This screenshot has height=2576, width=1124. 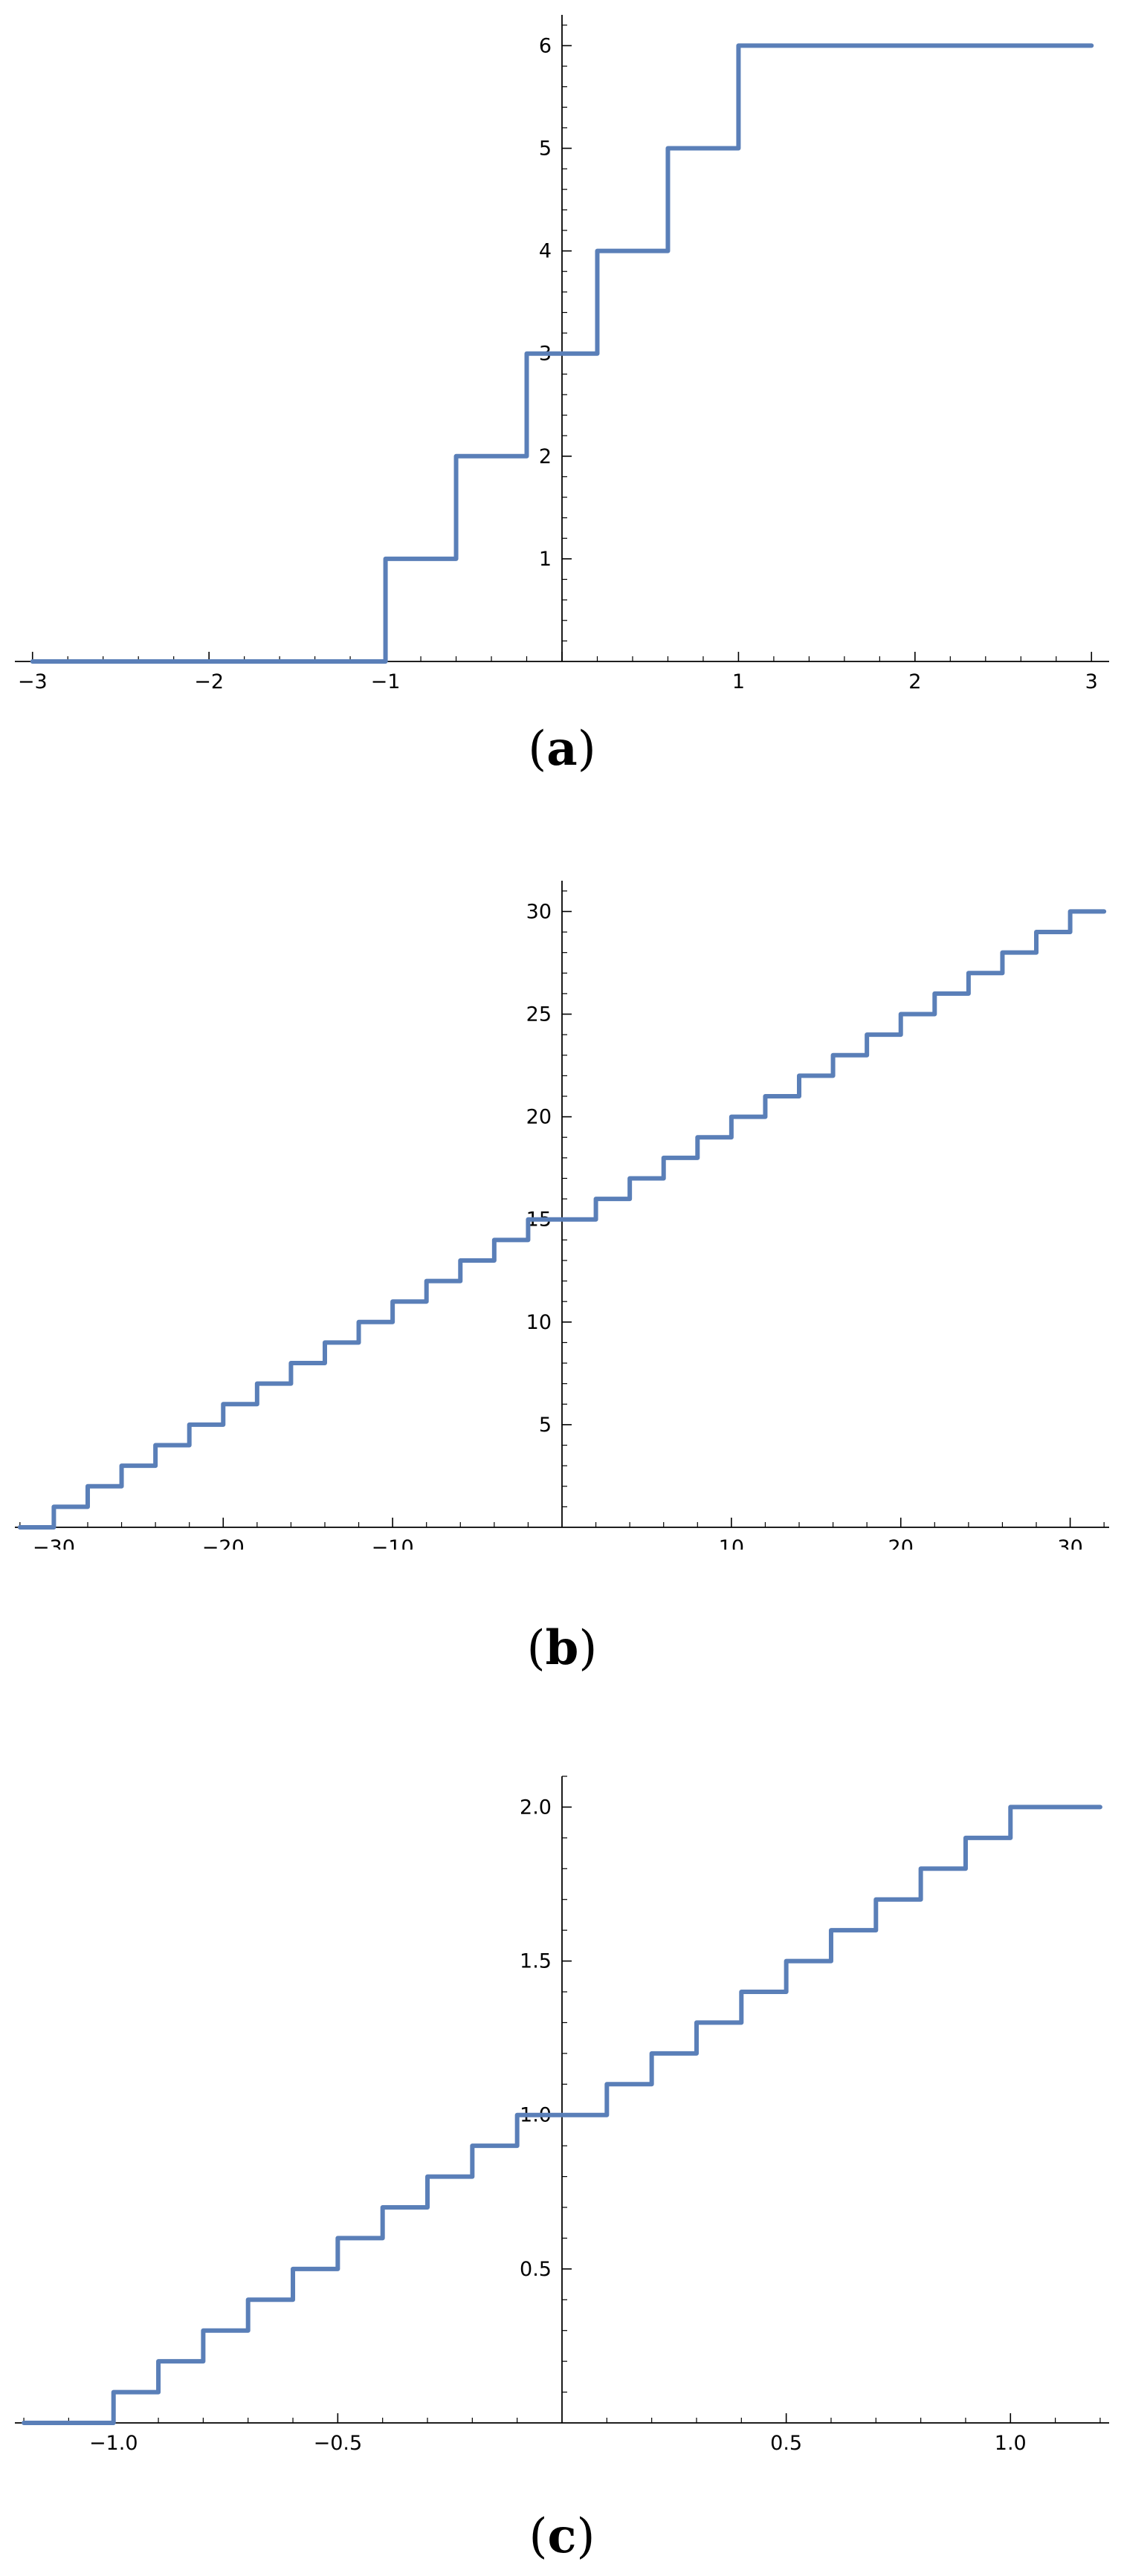 What do you see at coordinates (731, 1543) in the screenshot?
I see `x-tick-label: 10` at bounding box center [731, 1543].